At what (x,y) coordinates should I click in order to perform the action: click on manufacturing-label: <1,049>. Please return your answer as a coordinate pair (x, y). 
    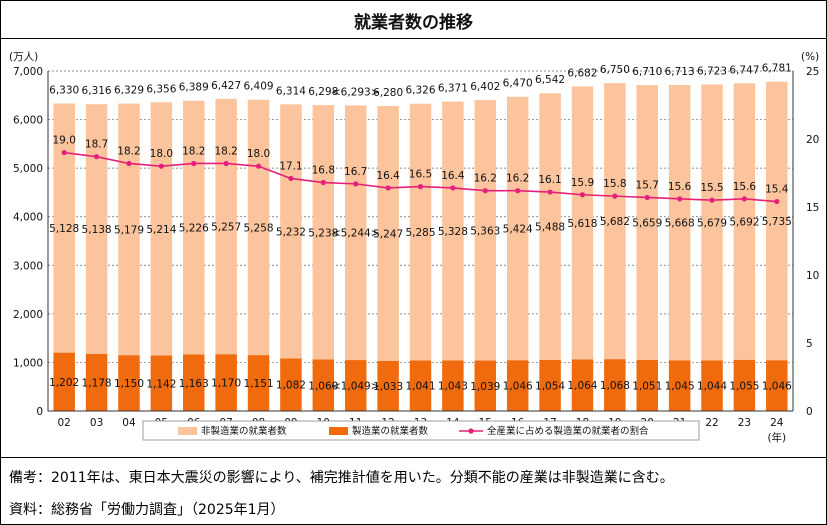
    Looking at the image, I should click on (356, 387).